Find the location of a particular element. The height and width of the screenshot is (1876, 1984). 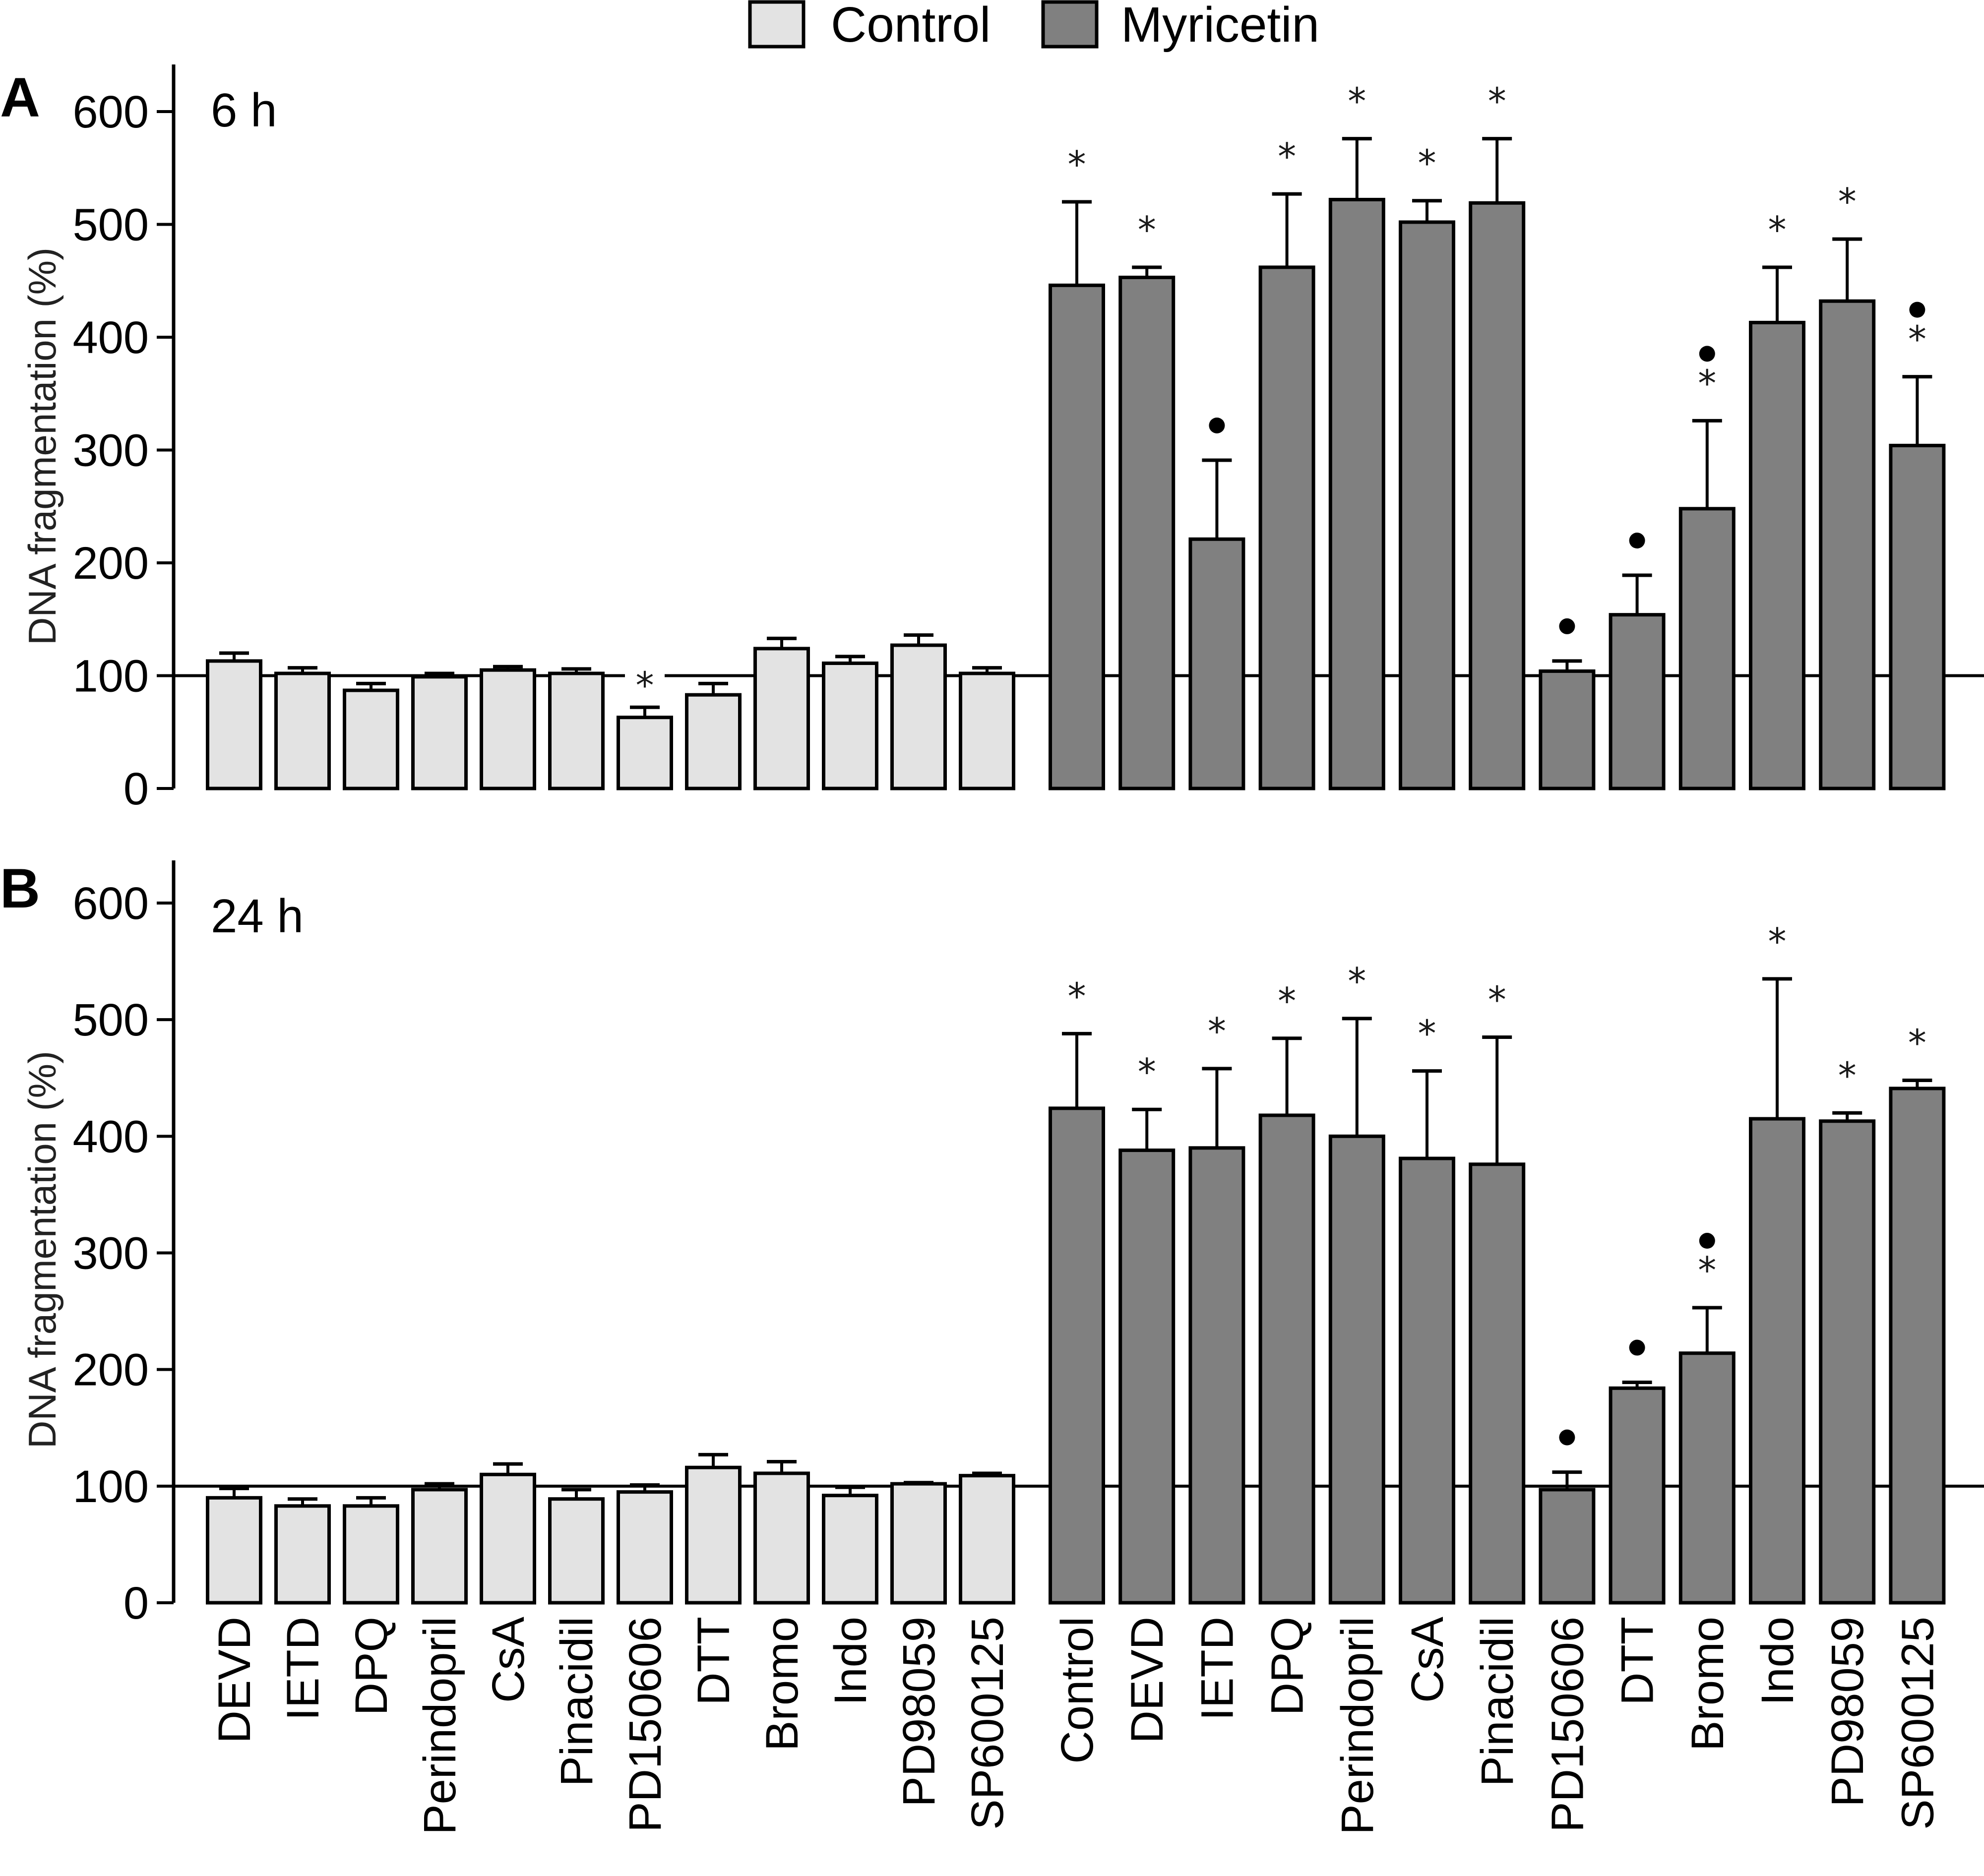

x-tick-label-myricetin-0: Control is located at coordinates (1077, 1690).